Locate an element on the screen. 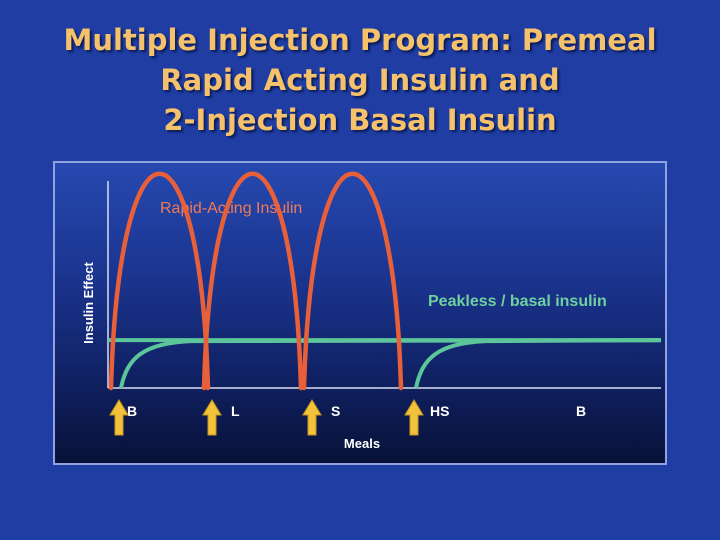 The height and width of the screenshot is (540, 720). injection-arrow-b is located at coordinates (119, 417).